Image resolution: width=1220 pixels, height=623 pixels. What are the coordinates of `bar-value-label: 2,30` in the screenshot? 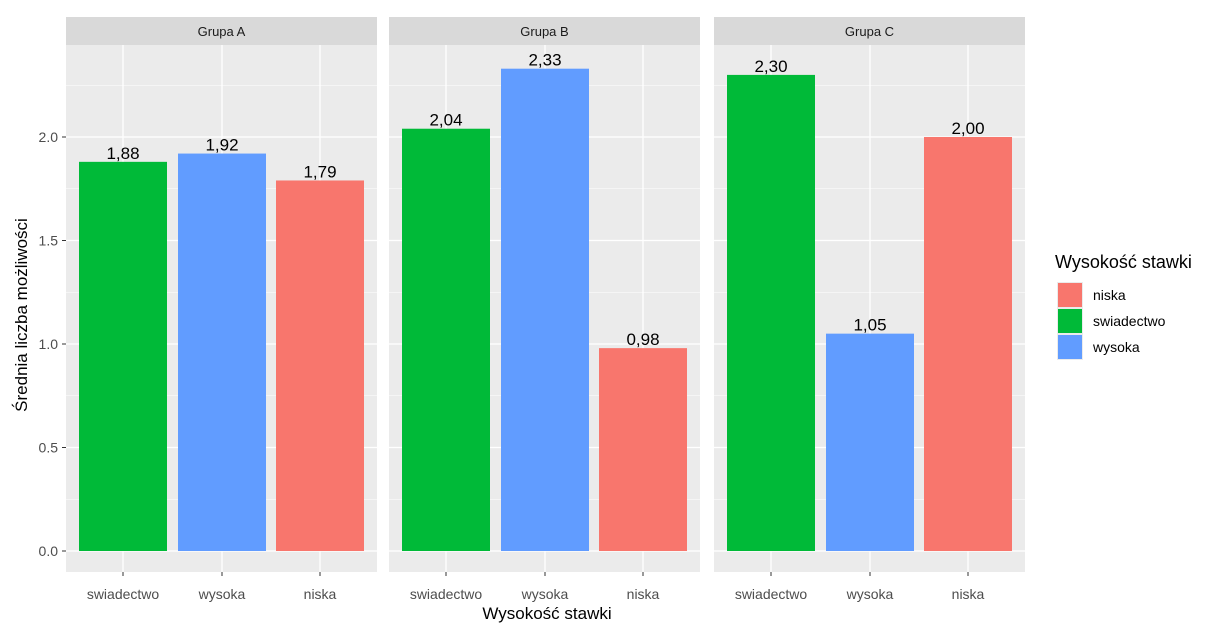 It's located at (770, 66).